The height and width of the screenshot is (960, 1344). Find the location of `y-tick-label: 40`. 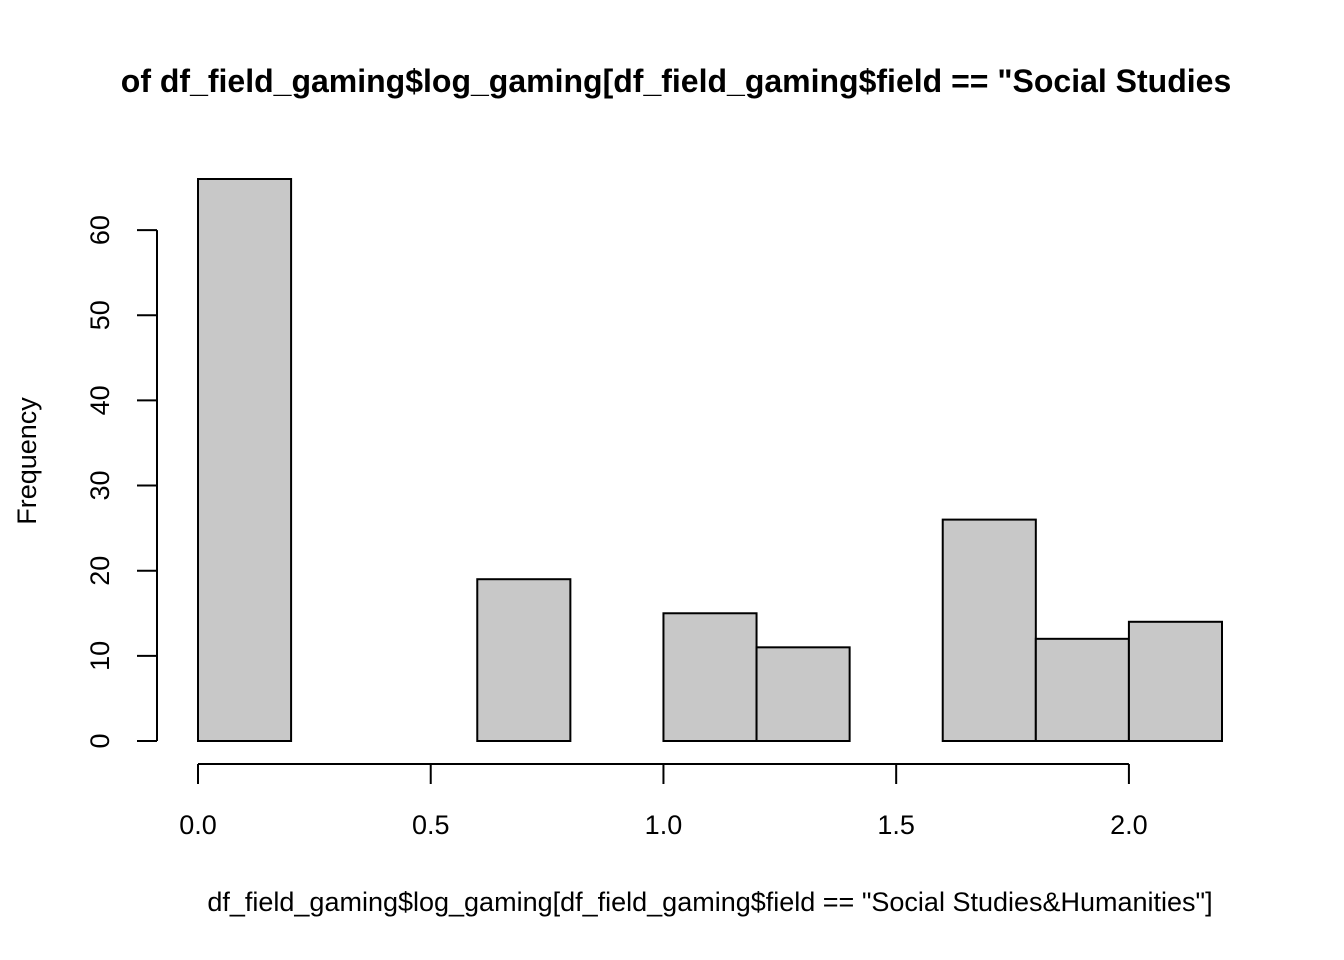

y-tick-label: 40 is located at coordinates (100, 400).